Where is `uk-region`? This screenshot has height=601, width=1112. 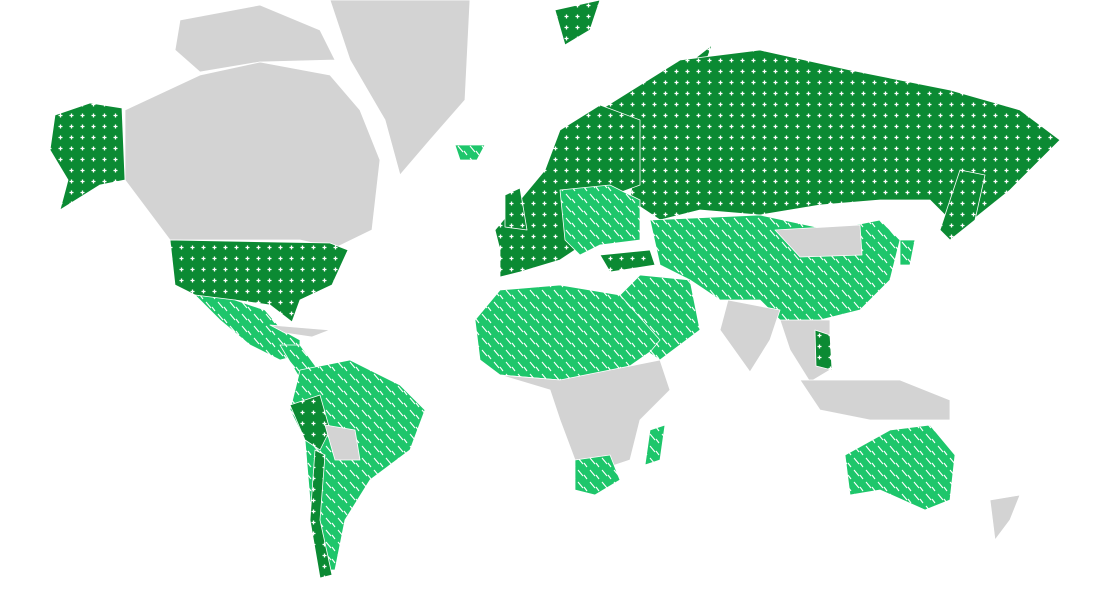
uk-region is located at coordinates (516, 209).